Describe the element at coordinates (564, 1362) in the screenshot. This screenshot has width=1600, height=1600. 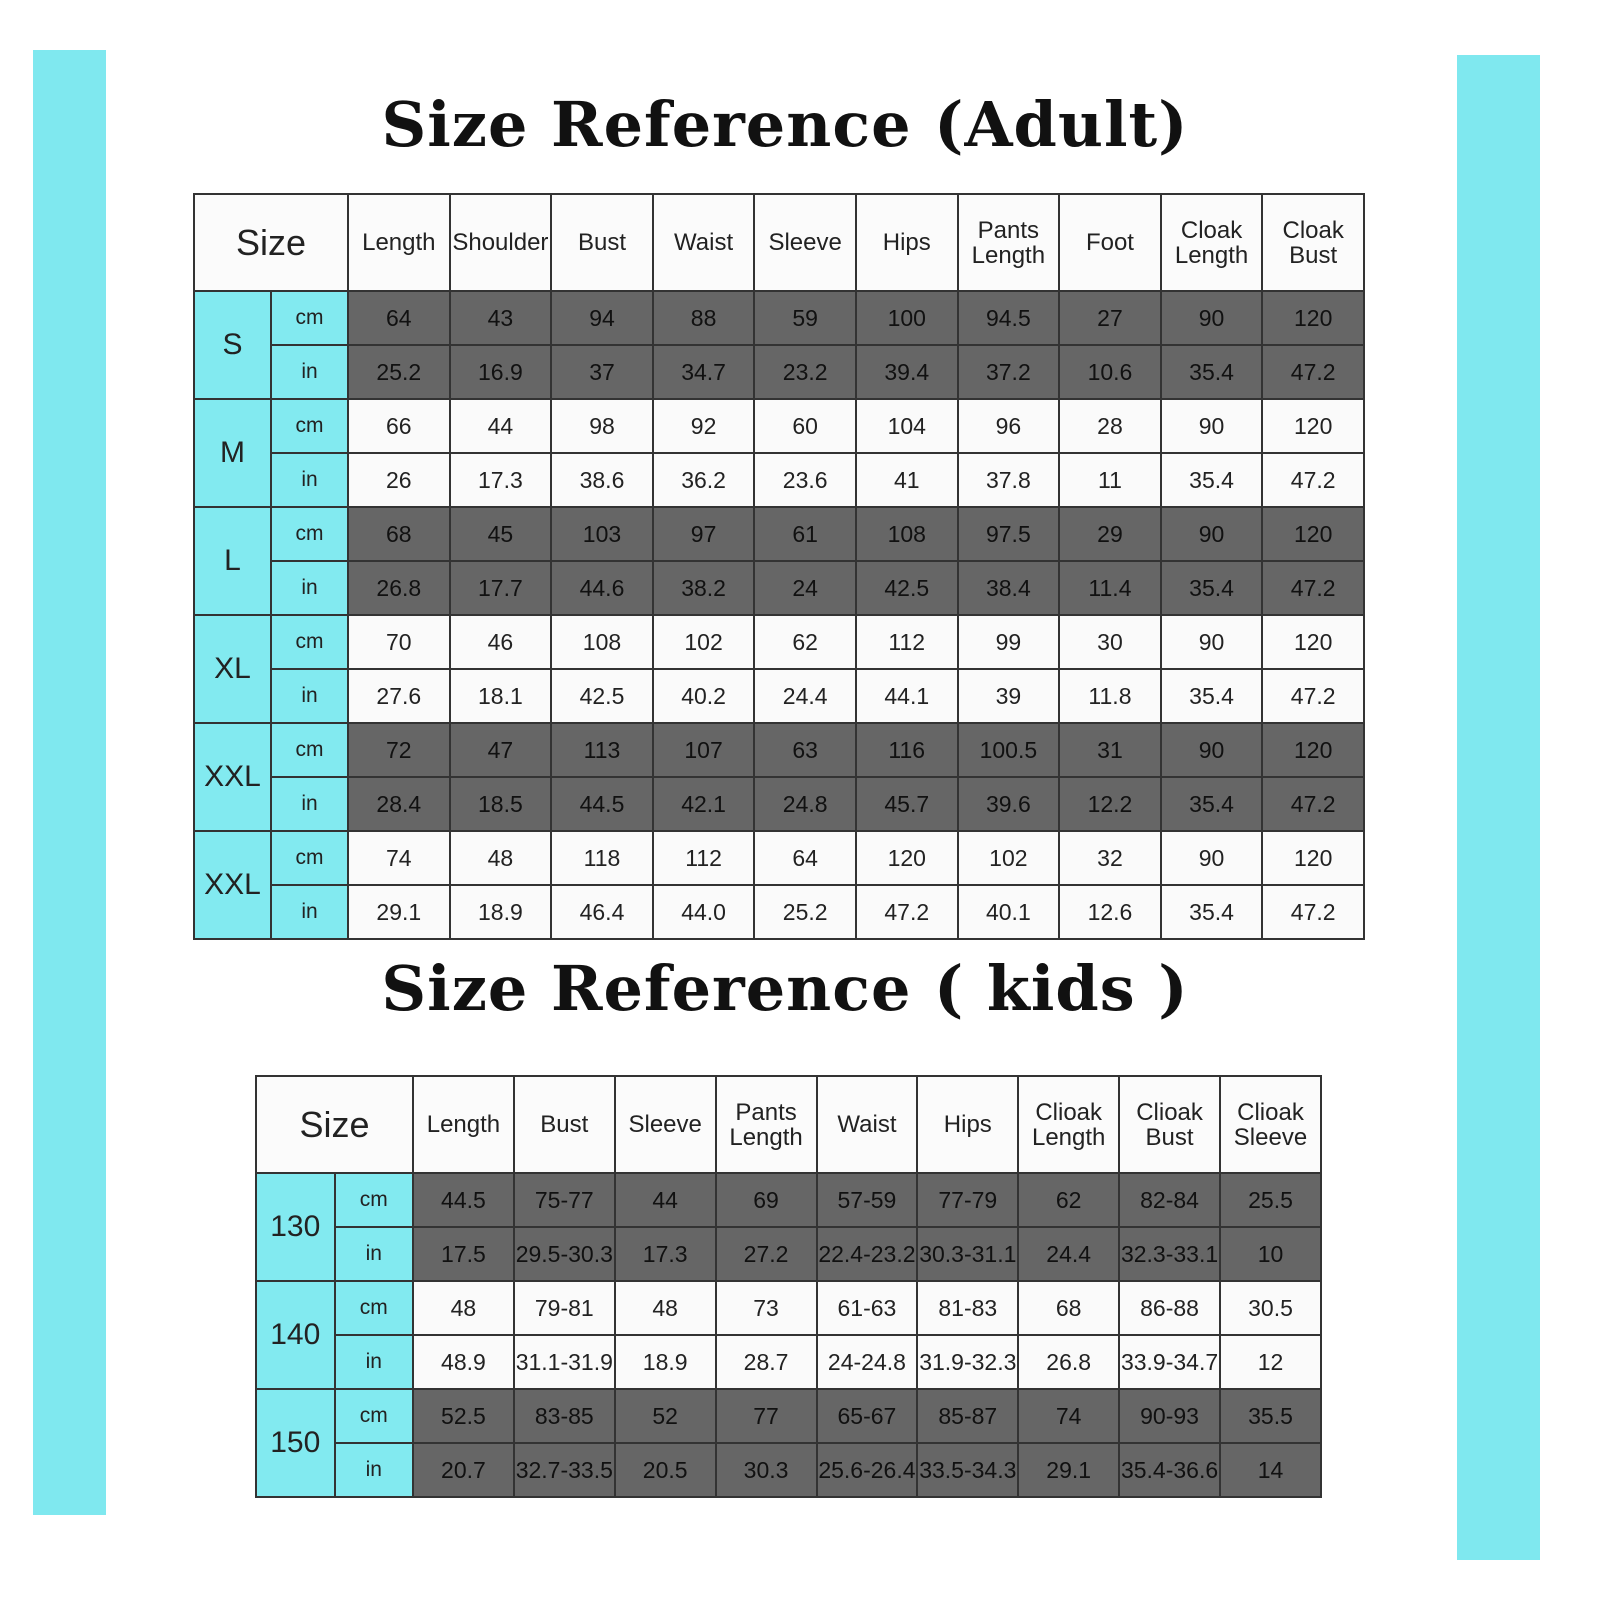
I see `table-cell: 31.1-31.9` at that location.